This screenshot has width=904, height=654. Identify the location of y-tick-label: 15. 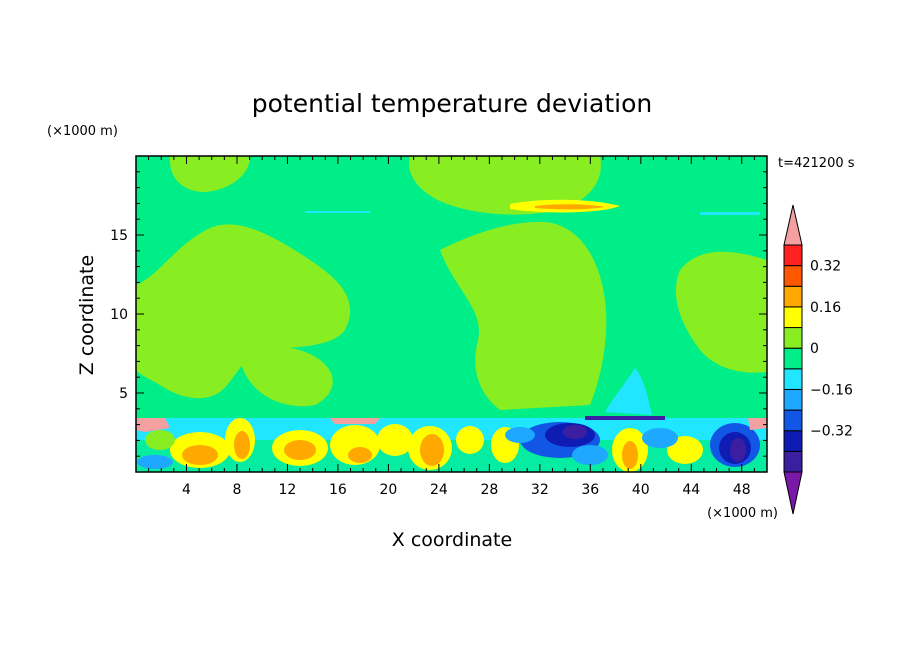
(119, 236).